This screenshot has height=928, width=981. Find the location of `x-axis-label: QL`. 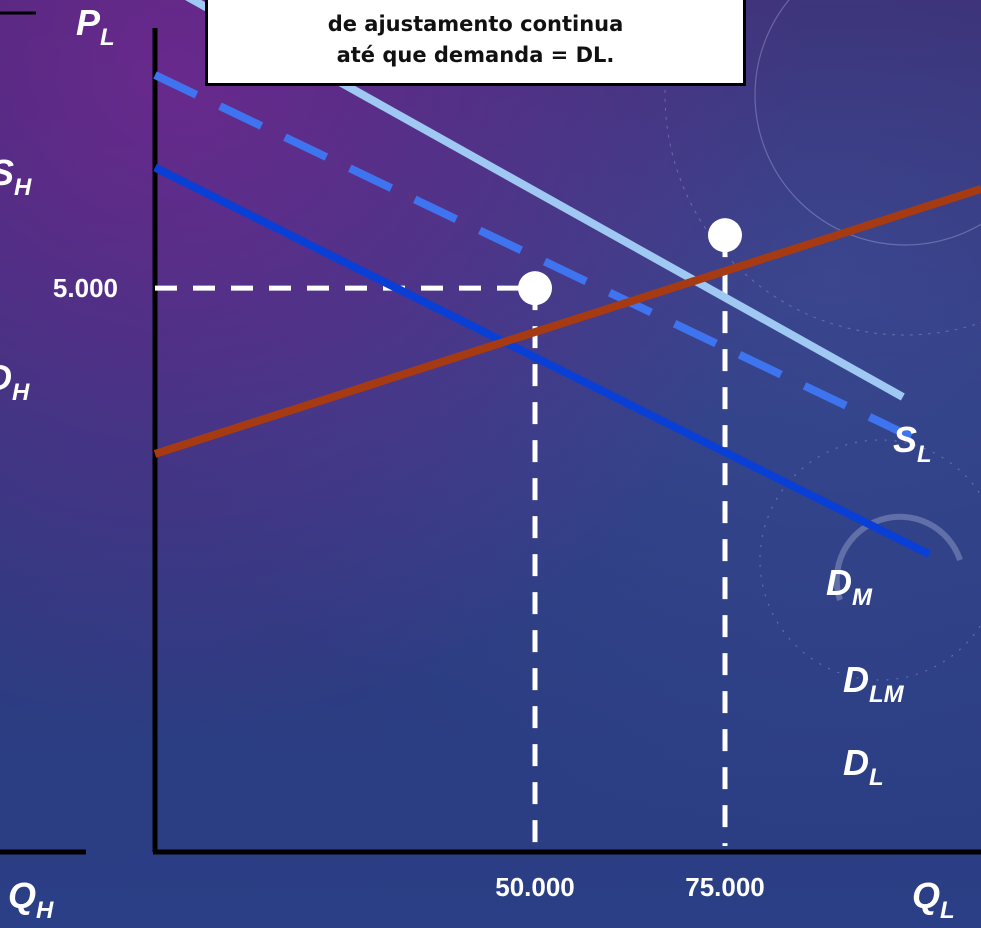

x-axis-label: QL is located at coordinates (933, 899).